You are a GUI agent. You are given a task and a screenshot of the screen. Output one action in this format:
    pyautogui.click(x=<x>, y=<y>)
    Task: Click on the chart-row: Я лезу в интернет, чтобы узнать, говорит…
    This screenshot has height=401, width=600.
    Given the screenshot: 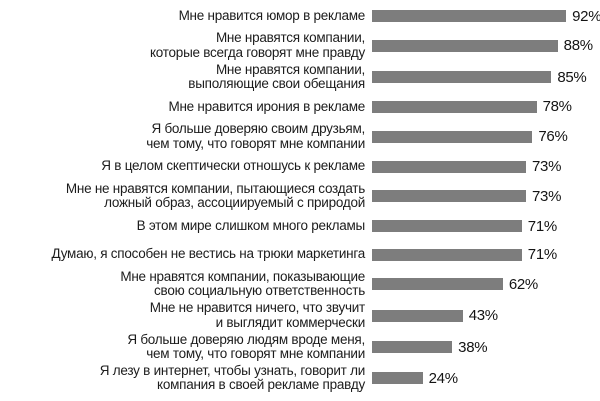 What is the action you would take?
    pyautogui.click(x=300, y=377)
    